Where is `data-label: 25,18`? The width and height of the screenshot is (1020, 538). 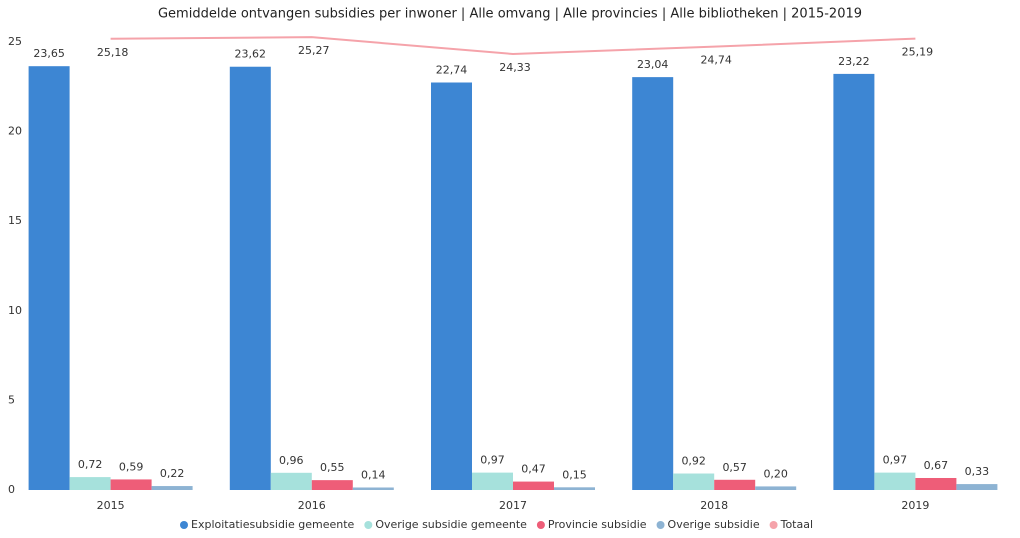 data-label: 25,18 is located at coordinates (113, 52).